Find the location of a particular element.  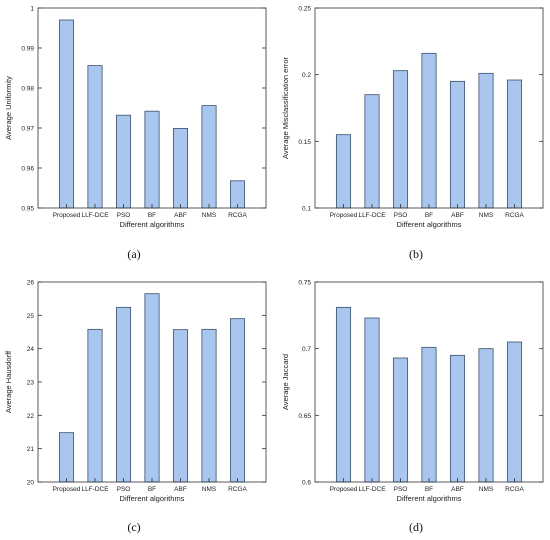

y-tick-label: 0.98 is located at coordinates (27, 89).